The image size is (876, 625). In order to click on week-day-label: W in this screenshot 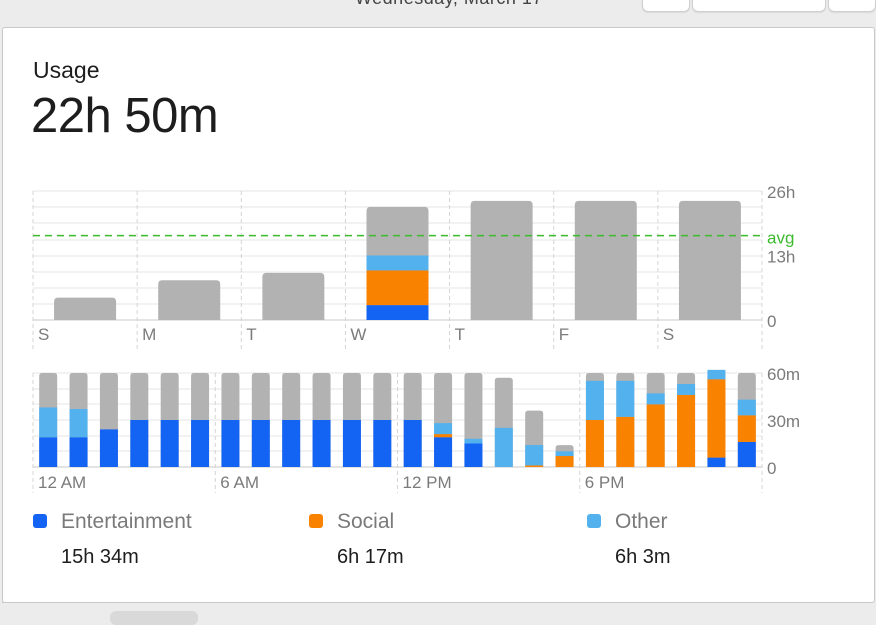, I will do `click(358, 334)`.